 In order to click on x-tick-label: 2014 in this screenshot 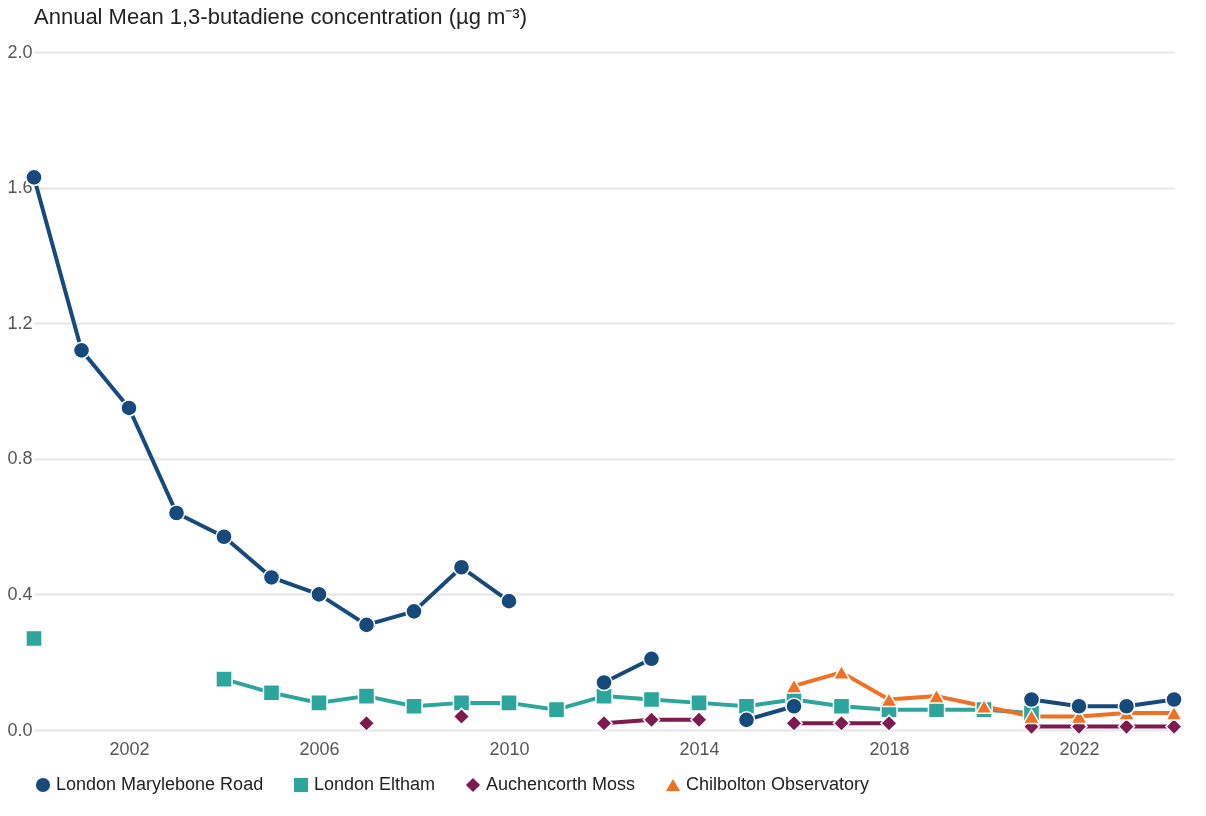, I will do `click(699, 748)`.